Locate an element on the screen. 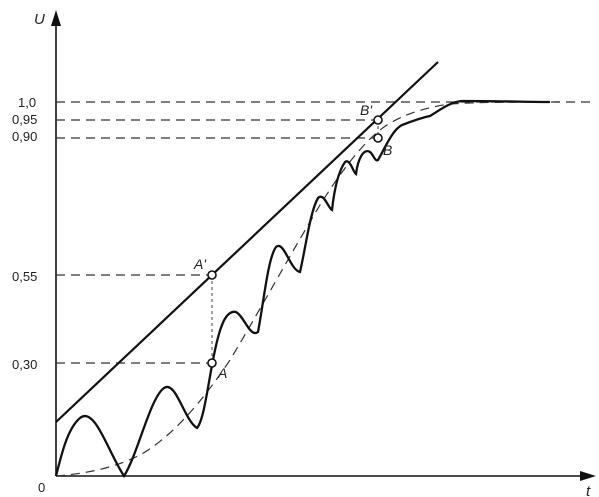 Image resolution: width=599 pixels, height=497 pixels. level-label-0-30: 0,30 is located at coordinates (24, 364).